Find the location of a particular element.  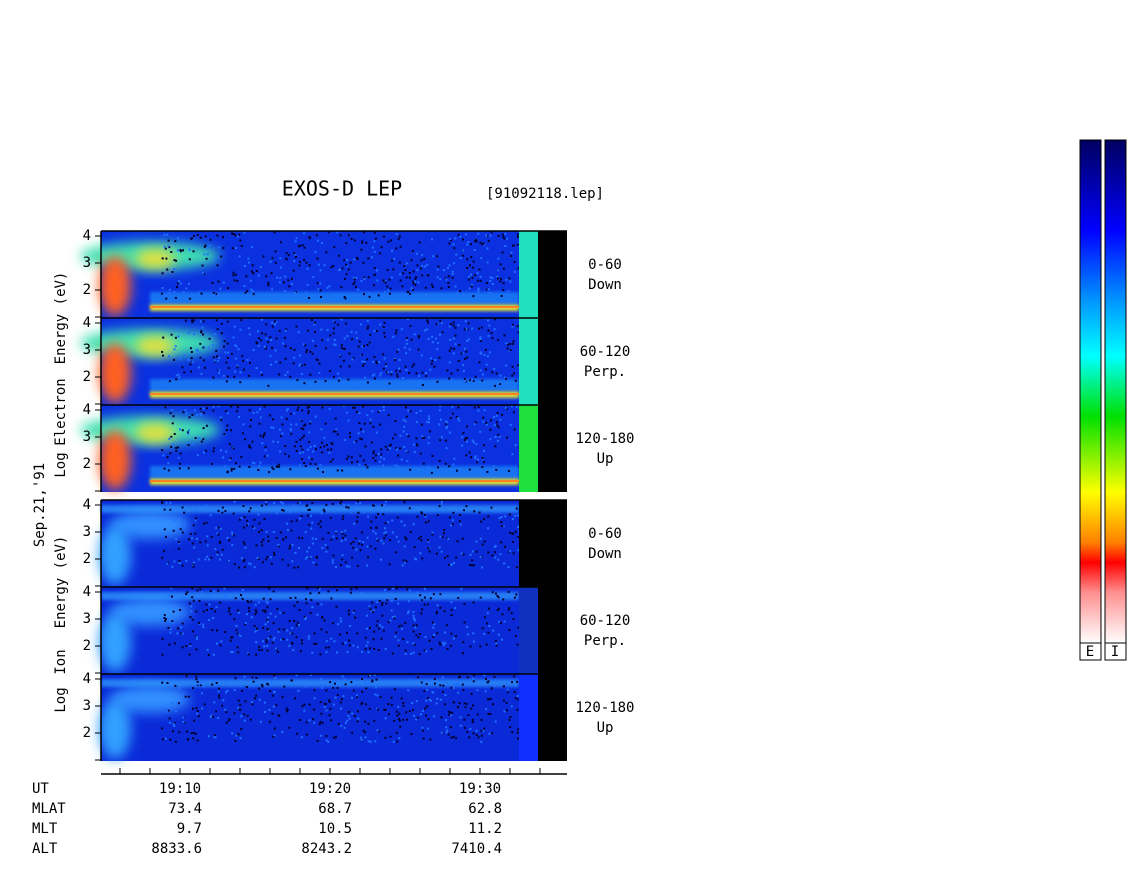

row-value: 8243.2 is located at coordinates (326, 849).